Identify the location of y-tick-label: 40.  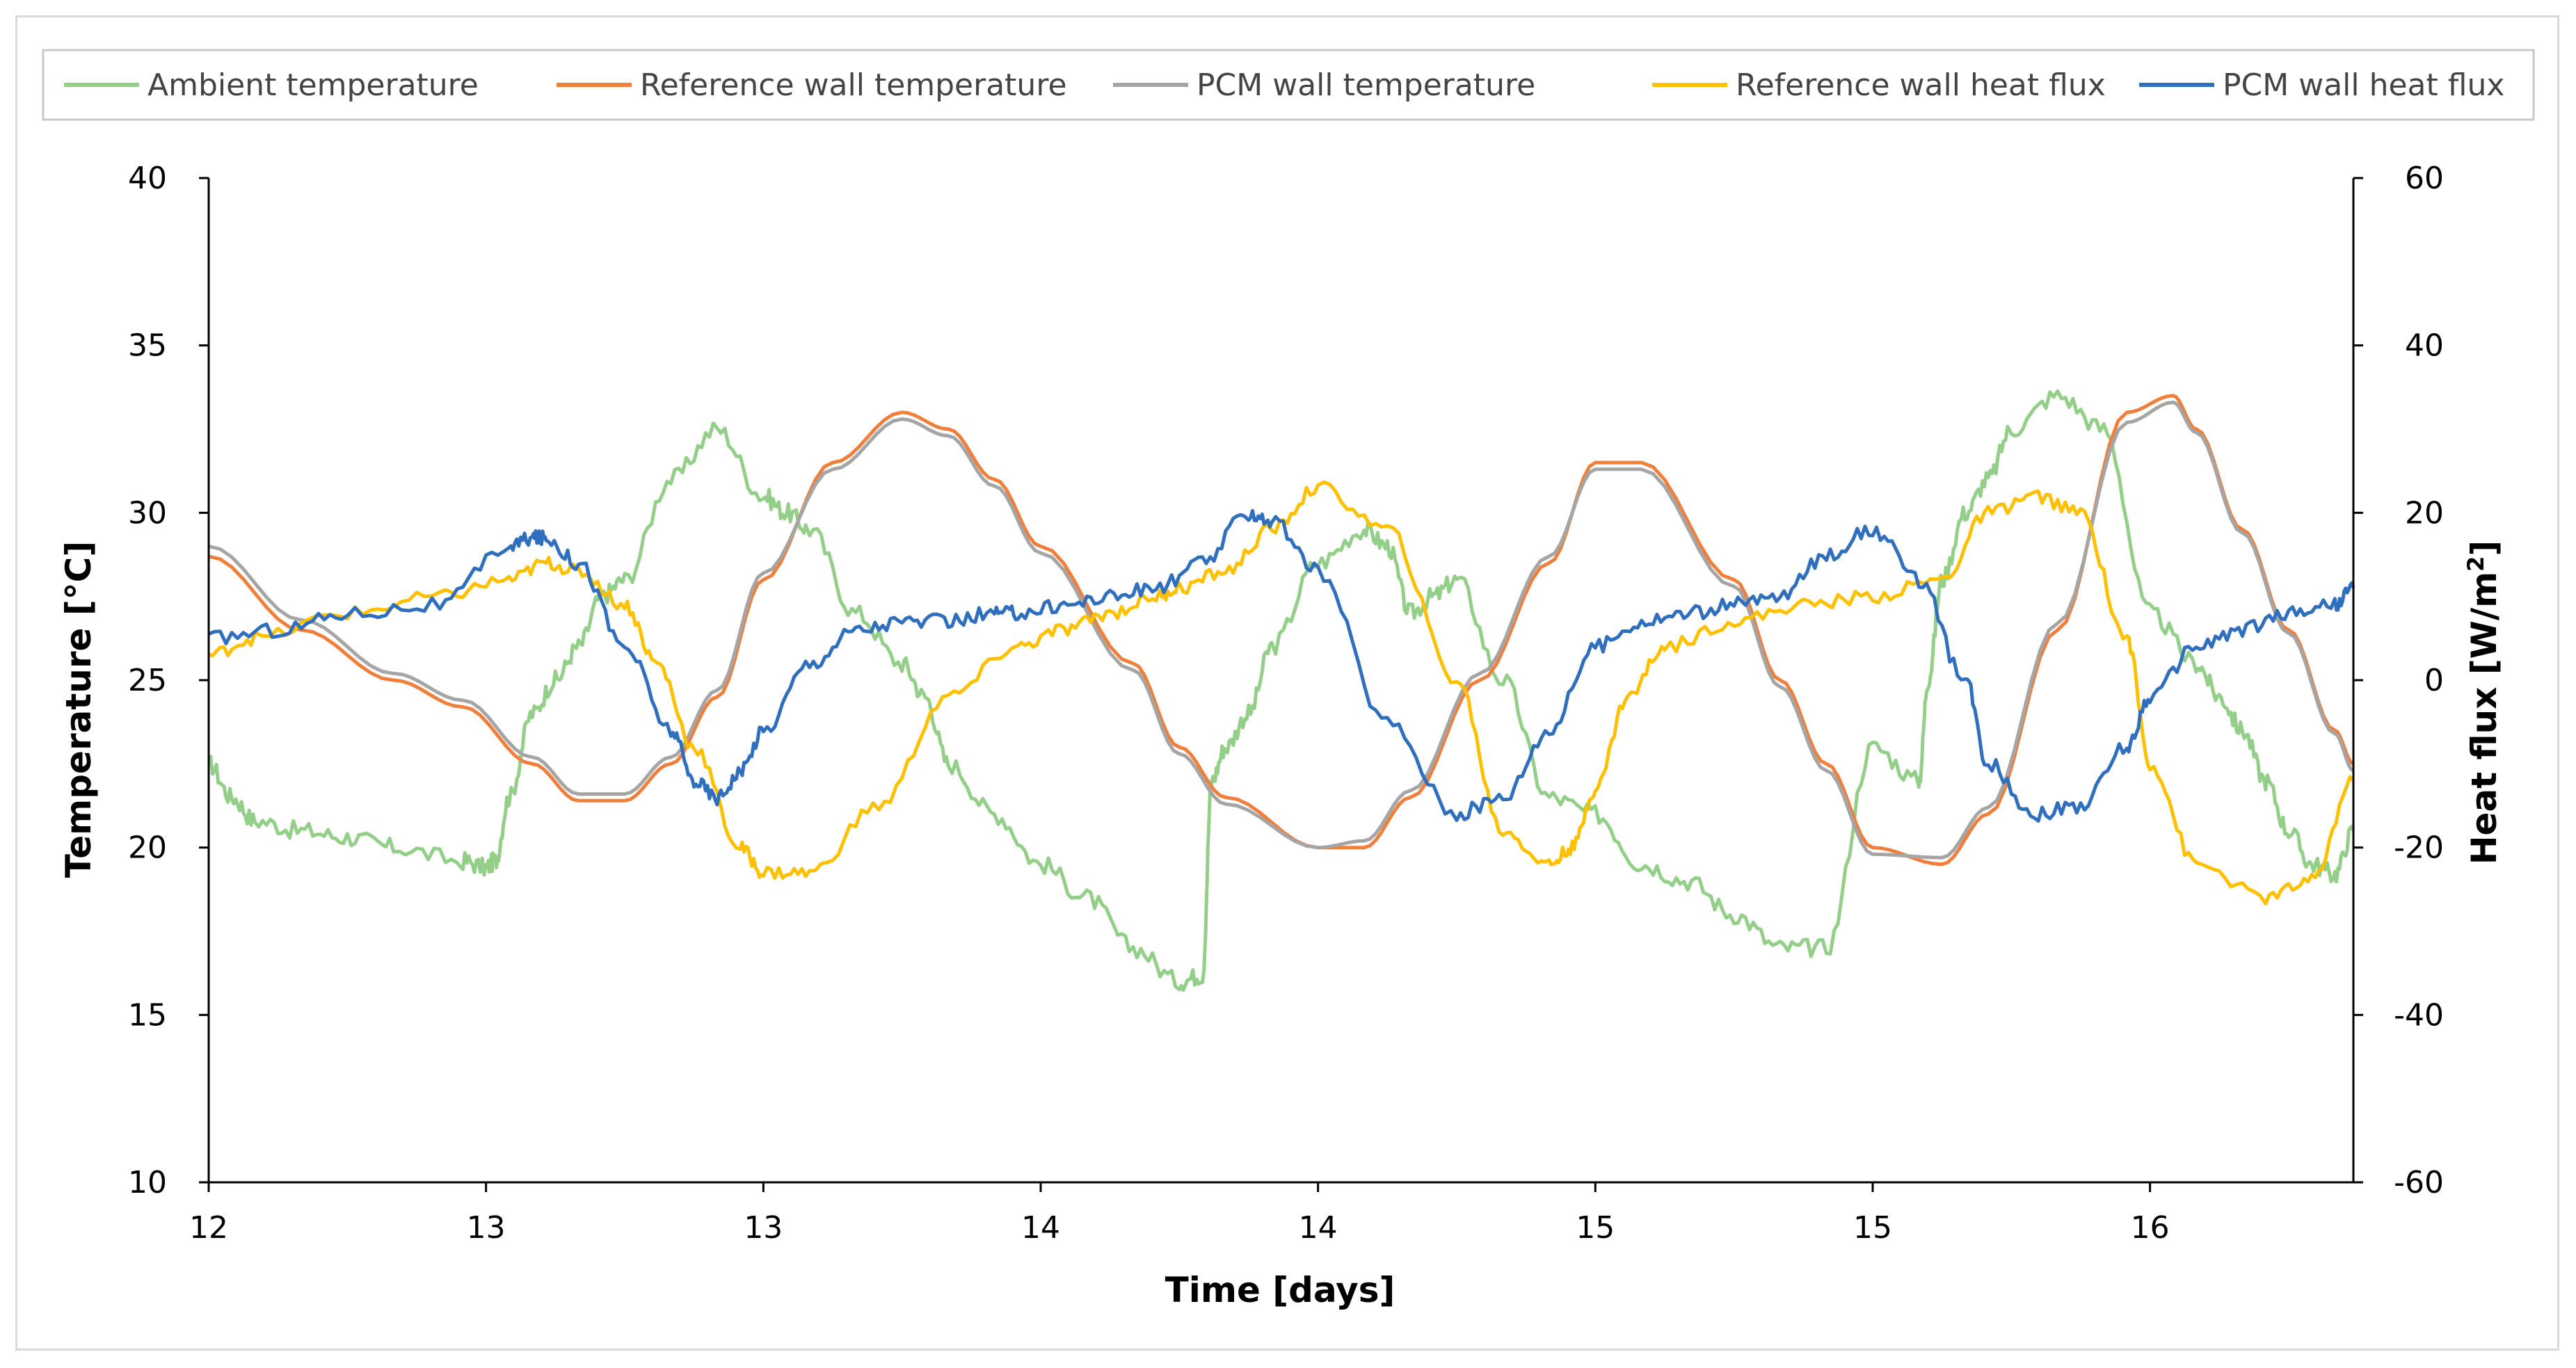
(147, 178).